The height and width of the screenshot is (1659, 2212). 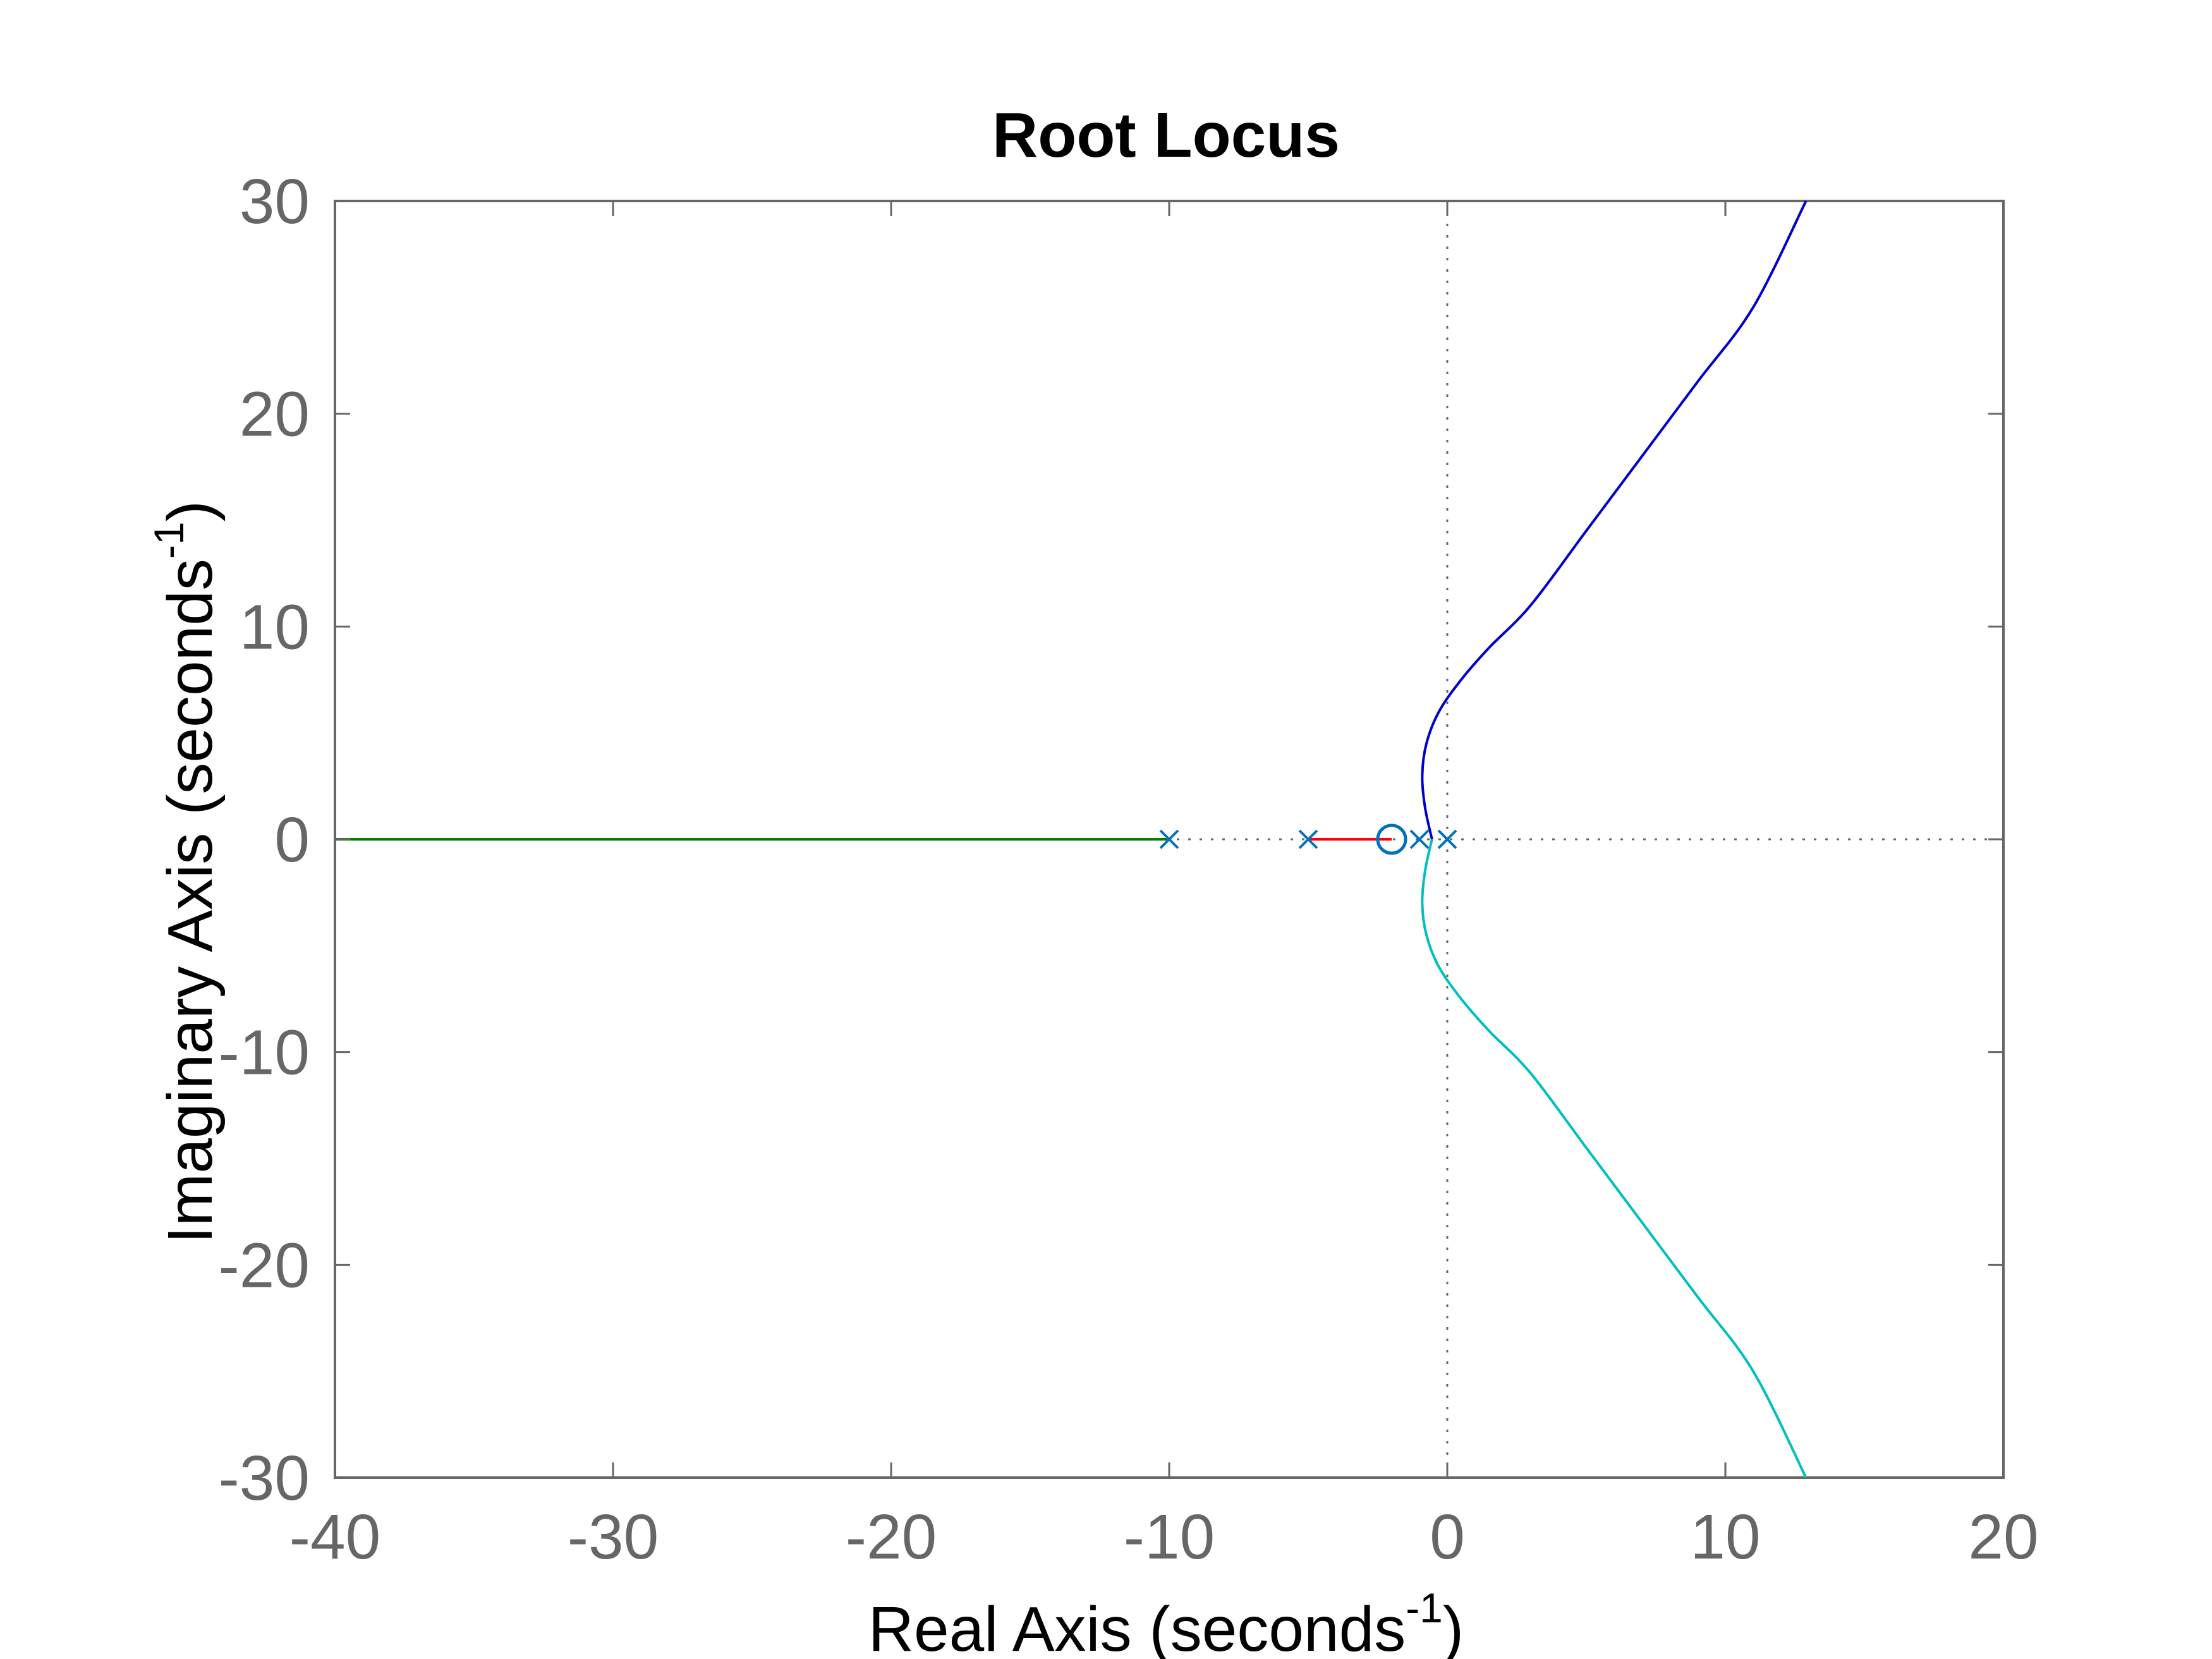 What do you see at coordinates (613, 1537) in the screenshot?
I see `x-tick-label: -30` at bounding box center [613, 1537].